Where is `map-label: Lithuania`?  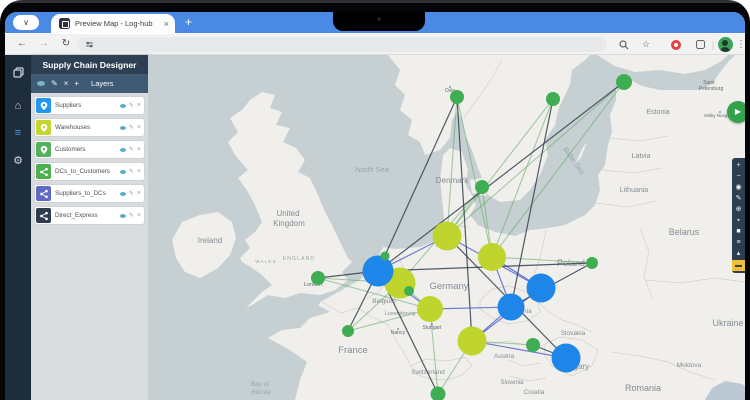 map-label: Lithuania is located at coordinates (634, 190).